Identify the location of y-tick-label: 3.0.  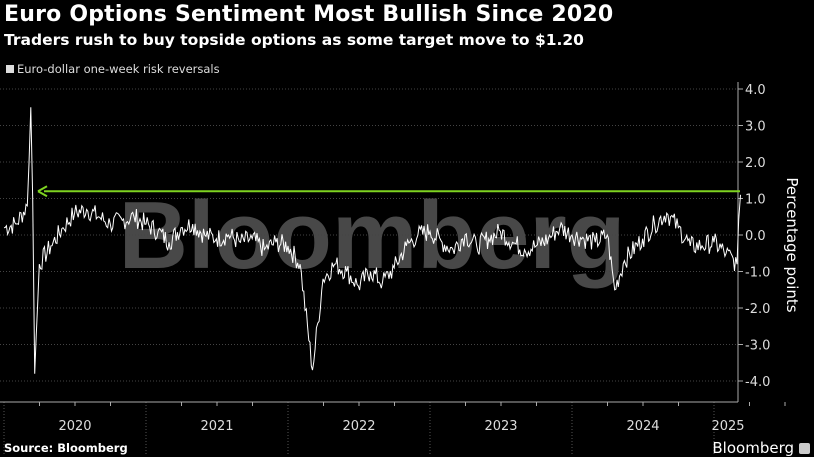
(755, 127).